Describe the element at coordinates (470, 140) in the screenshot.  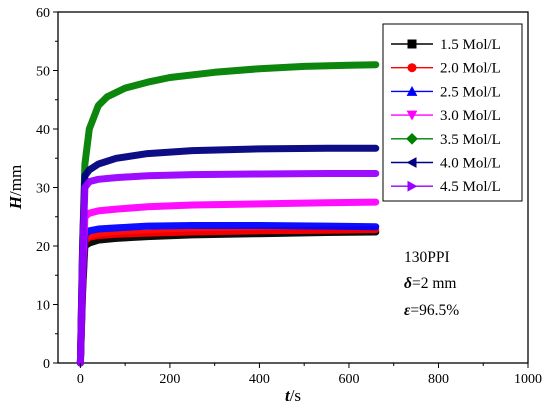
I see `legend-label: 3.5 Mol/L` at that location.